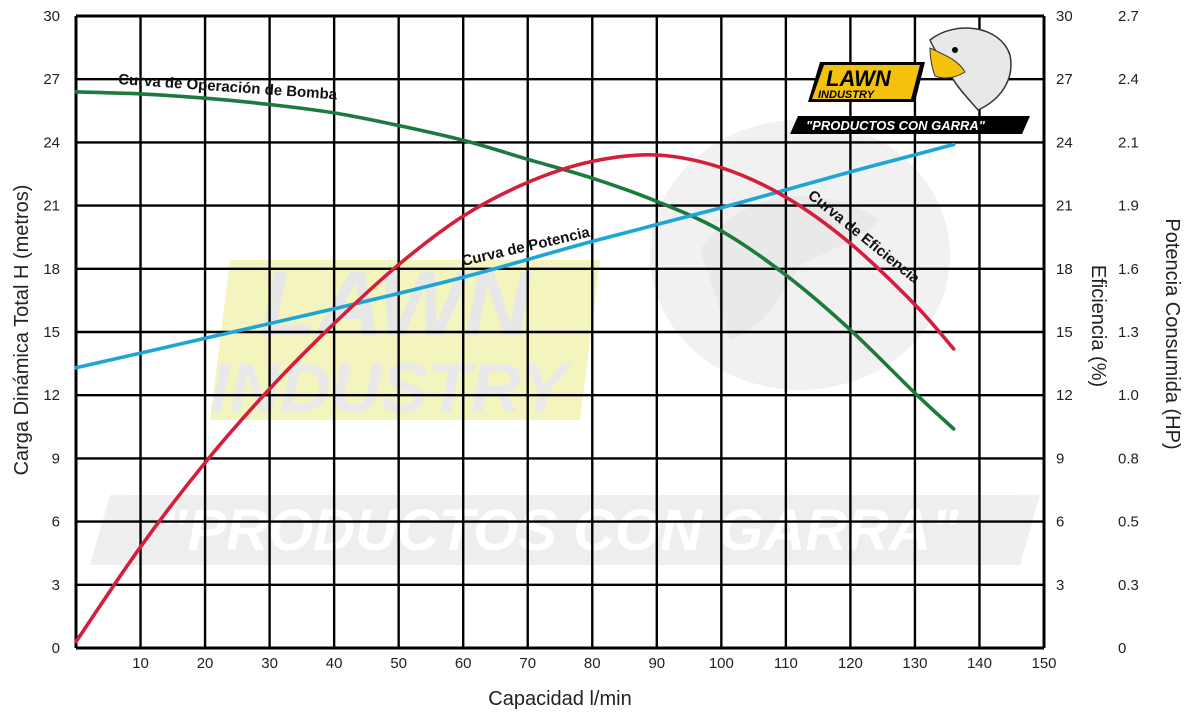 The image size is (1193, 712). I want to click on y-left-tick-label: 3, so click(56, 585).